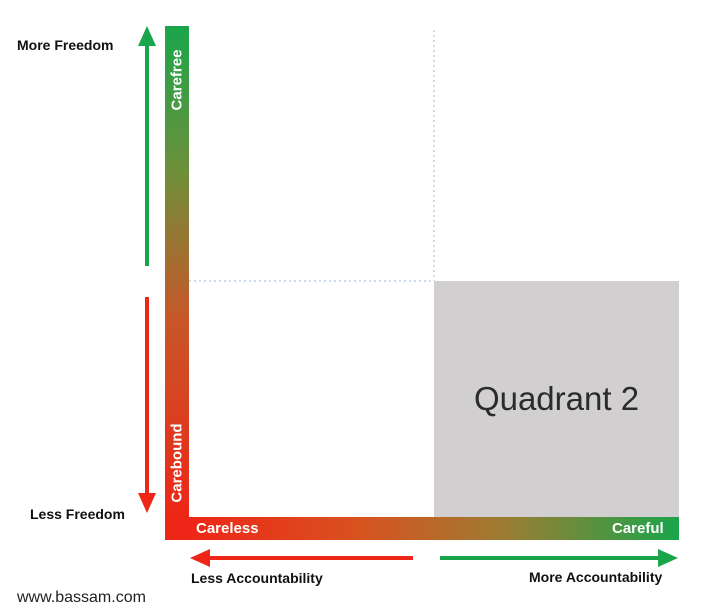 This screenshot has width=708, height=612. I want to click on careless-label: Careless, so click(227, 528).